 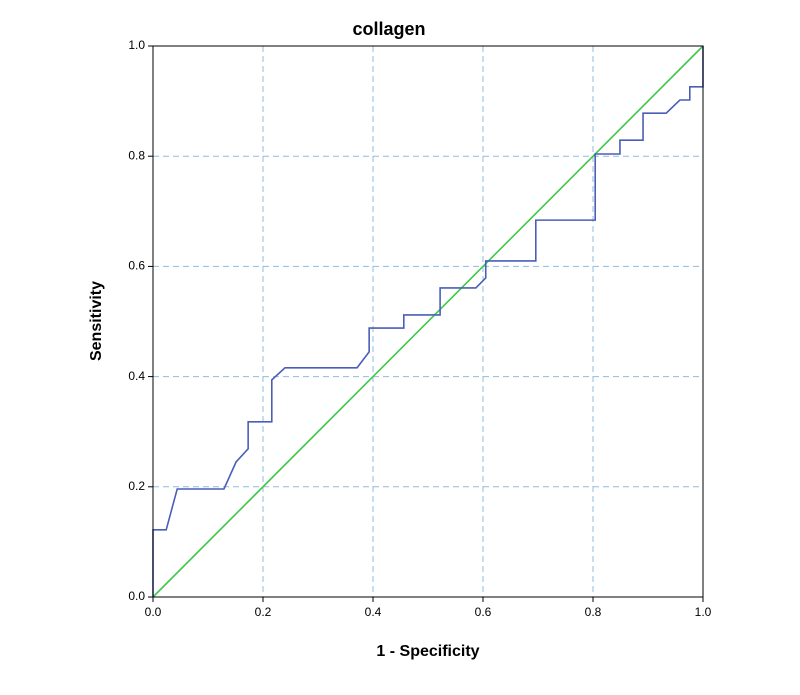 What do you see at coordinates (136, 486) in the screenshot?
I see `y-tick-label: 0.2` at bounding box center [136, 486].